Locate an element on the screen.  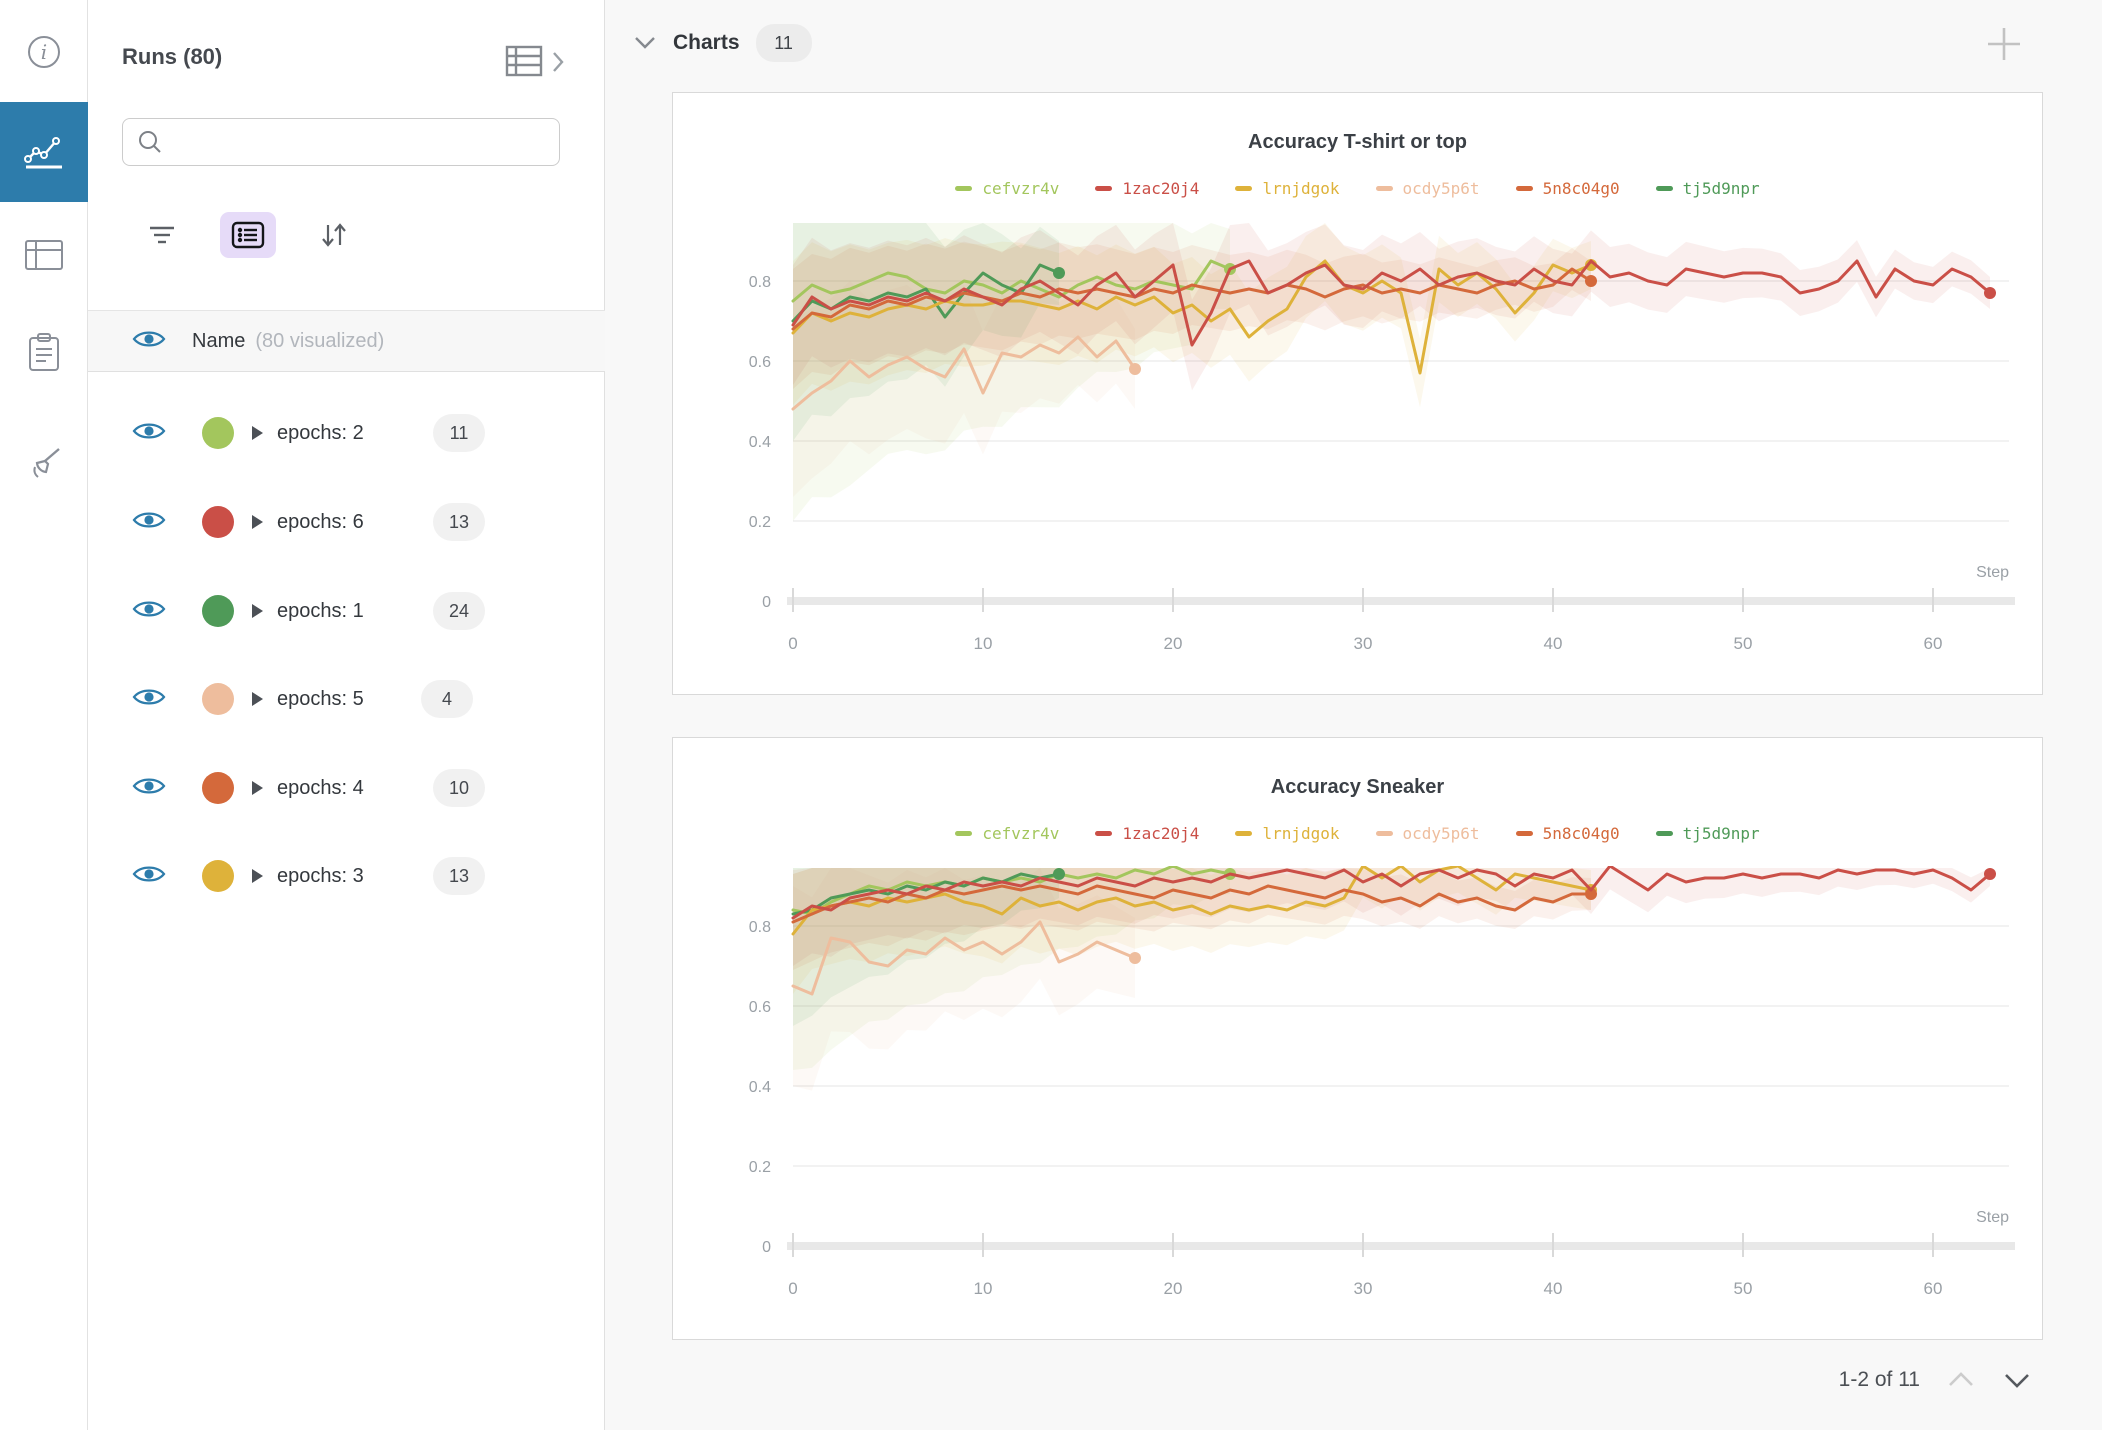
run-count-badge: 10 is located at coordinates (458, 788).